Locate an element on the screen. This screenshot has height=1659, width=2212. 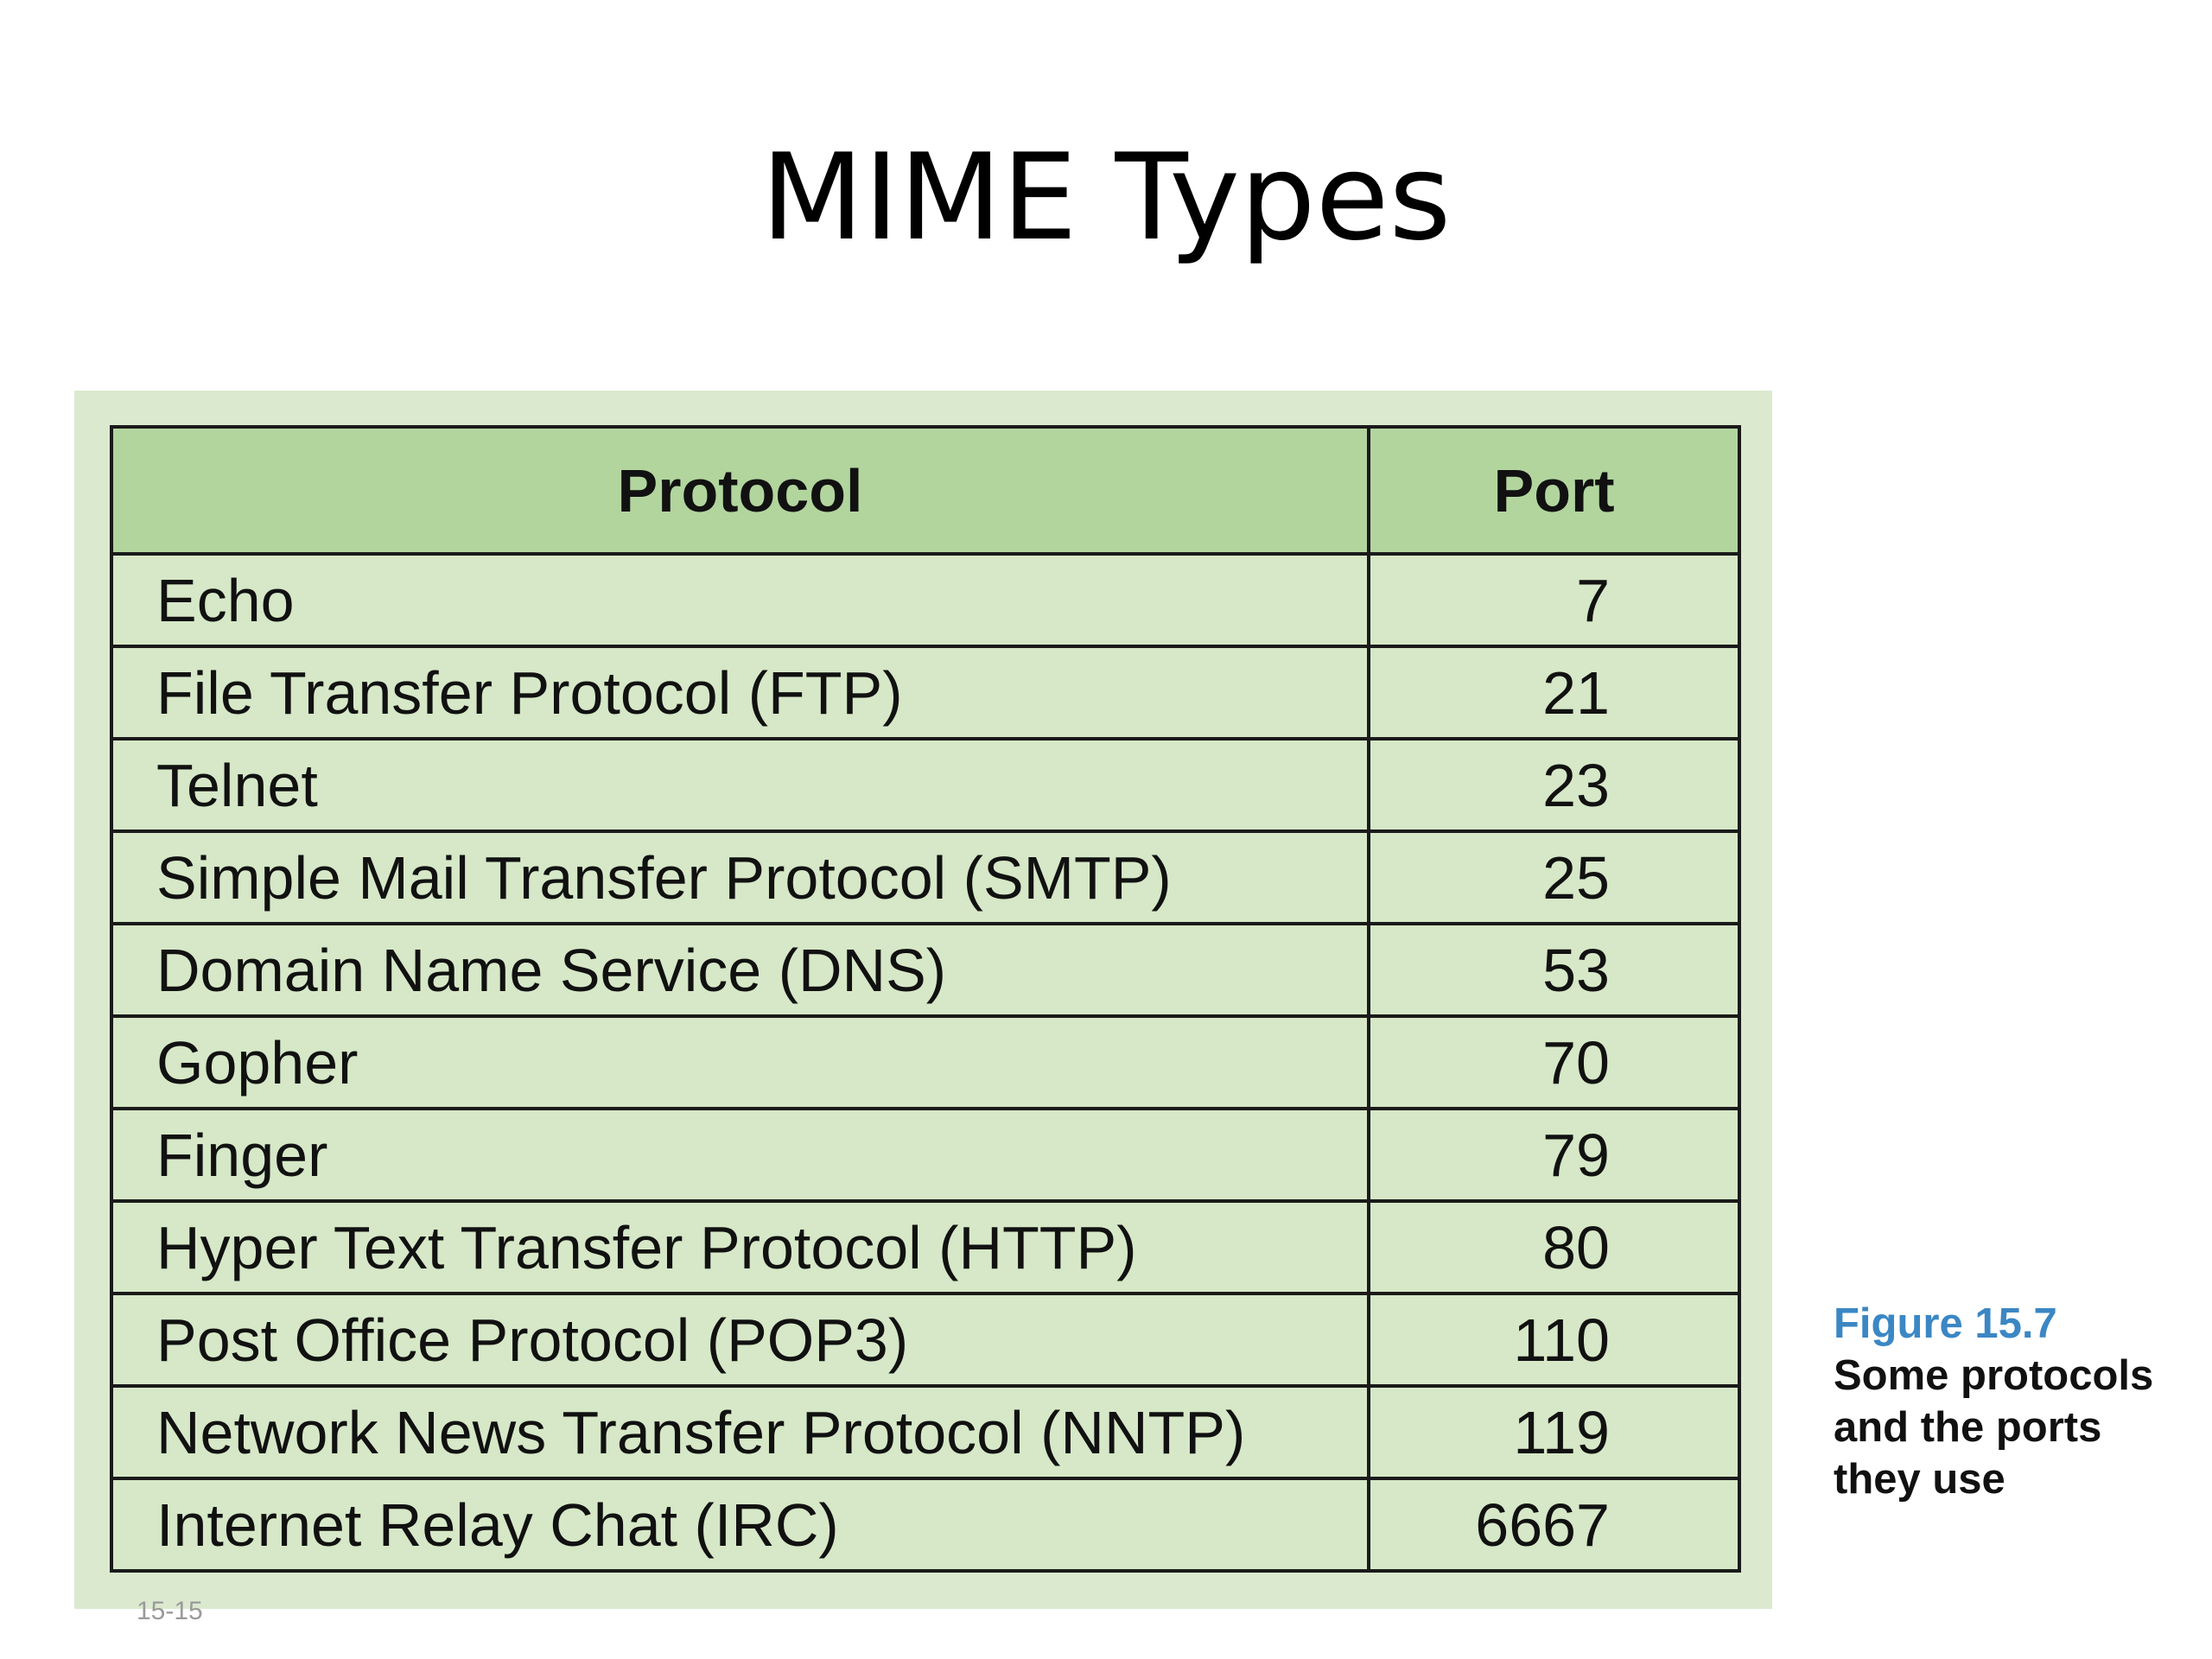
protocol-cell: File Transfer Protocol (FTP) is located at coordinates (740, 693).